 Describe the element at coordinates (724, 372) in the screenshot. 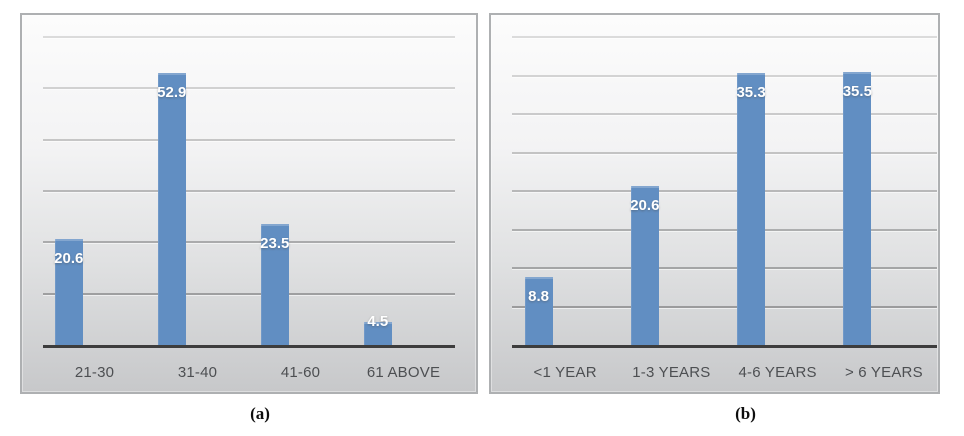

I see `category-axis-b: <1 YEAR 1-3 YEARS 4-6 YEARS > 6 YEARS` at that location.